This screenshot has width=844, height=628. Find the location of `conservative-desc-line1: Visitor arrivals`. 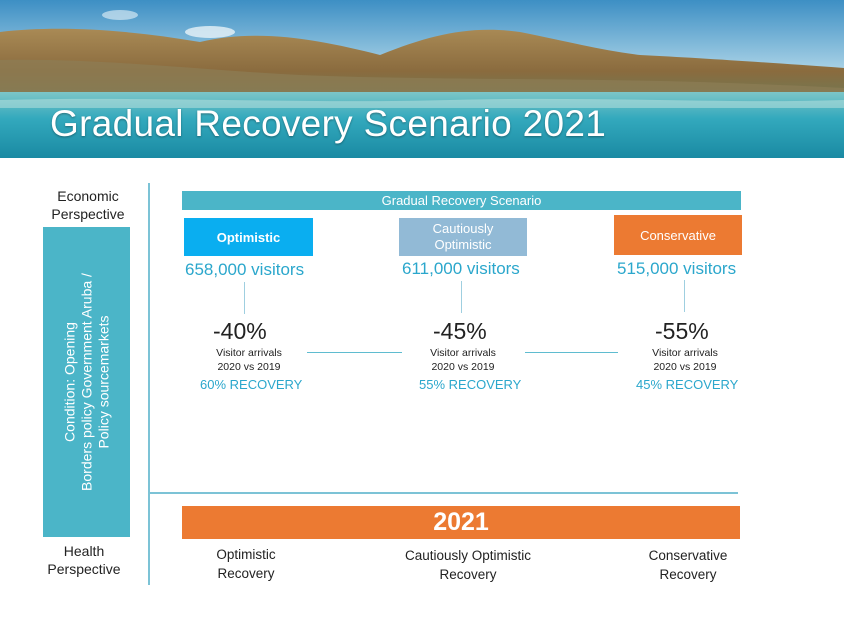

conservative-desc-line1: Visitor arrivals is located at coordinates (685, 353).